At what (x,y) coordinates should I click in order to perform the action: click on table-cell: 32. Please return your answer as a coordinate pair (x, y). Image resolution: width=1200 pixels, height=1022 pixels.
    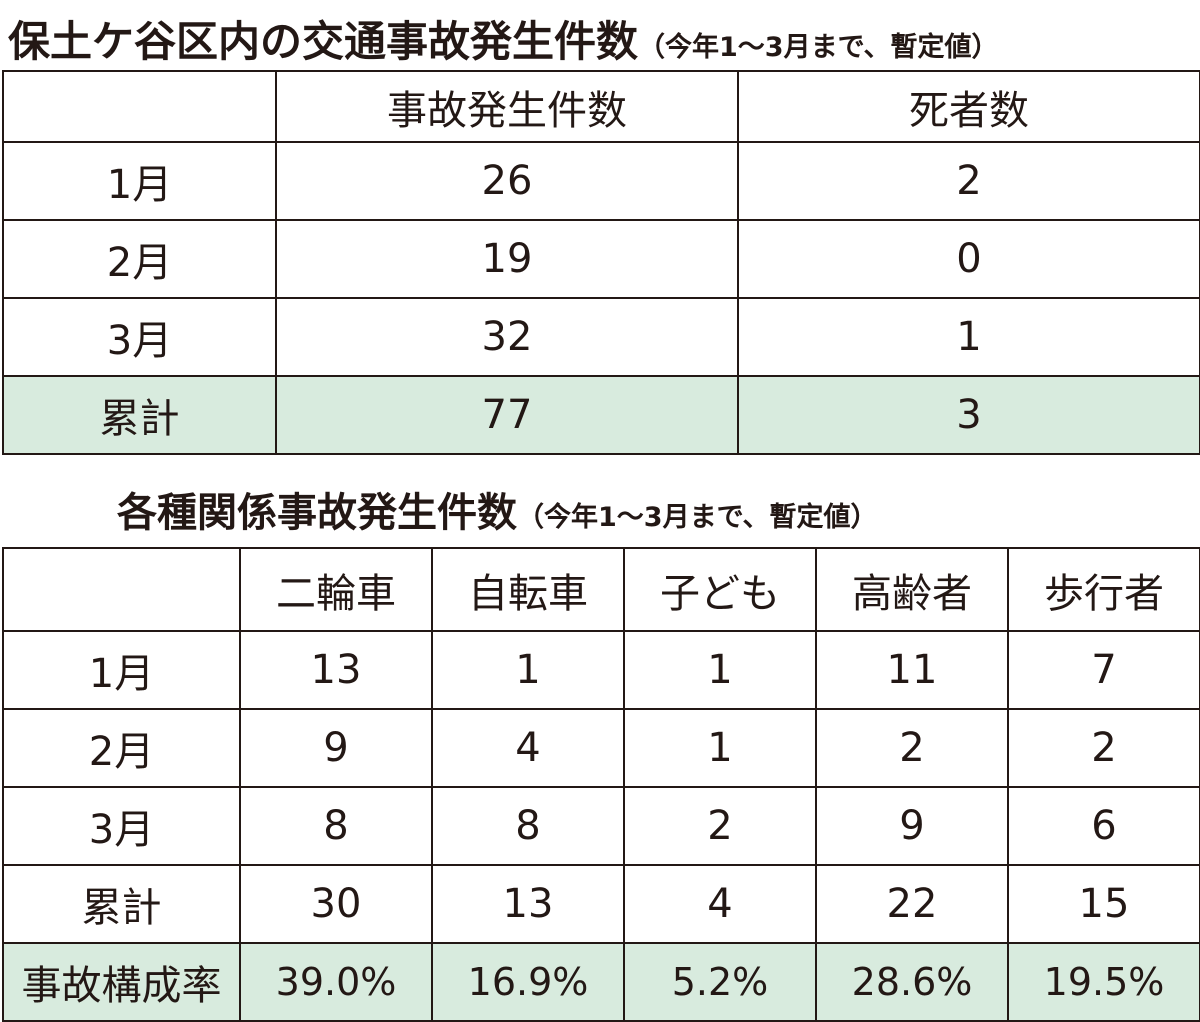
    Looking at the image, I should click on (507, 337).